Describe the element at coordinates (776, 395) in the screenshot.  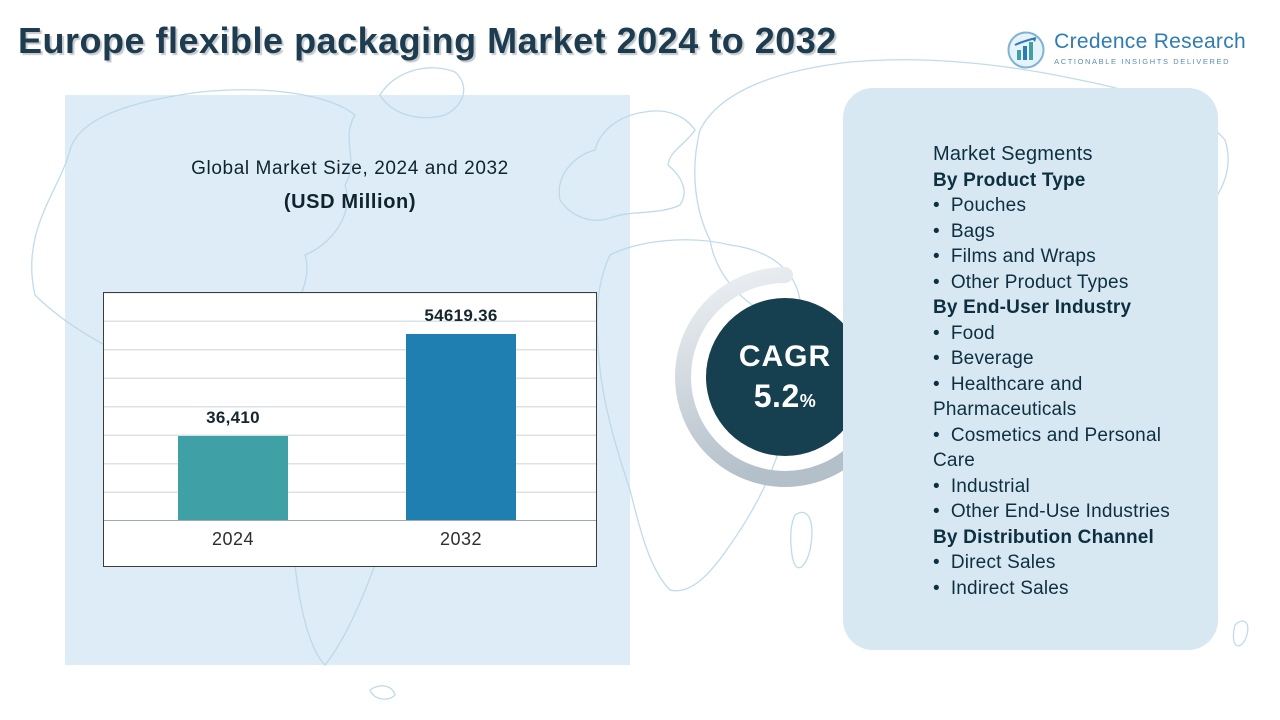
I see `cagr-number: 5.2` at that location.